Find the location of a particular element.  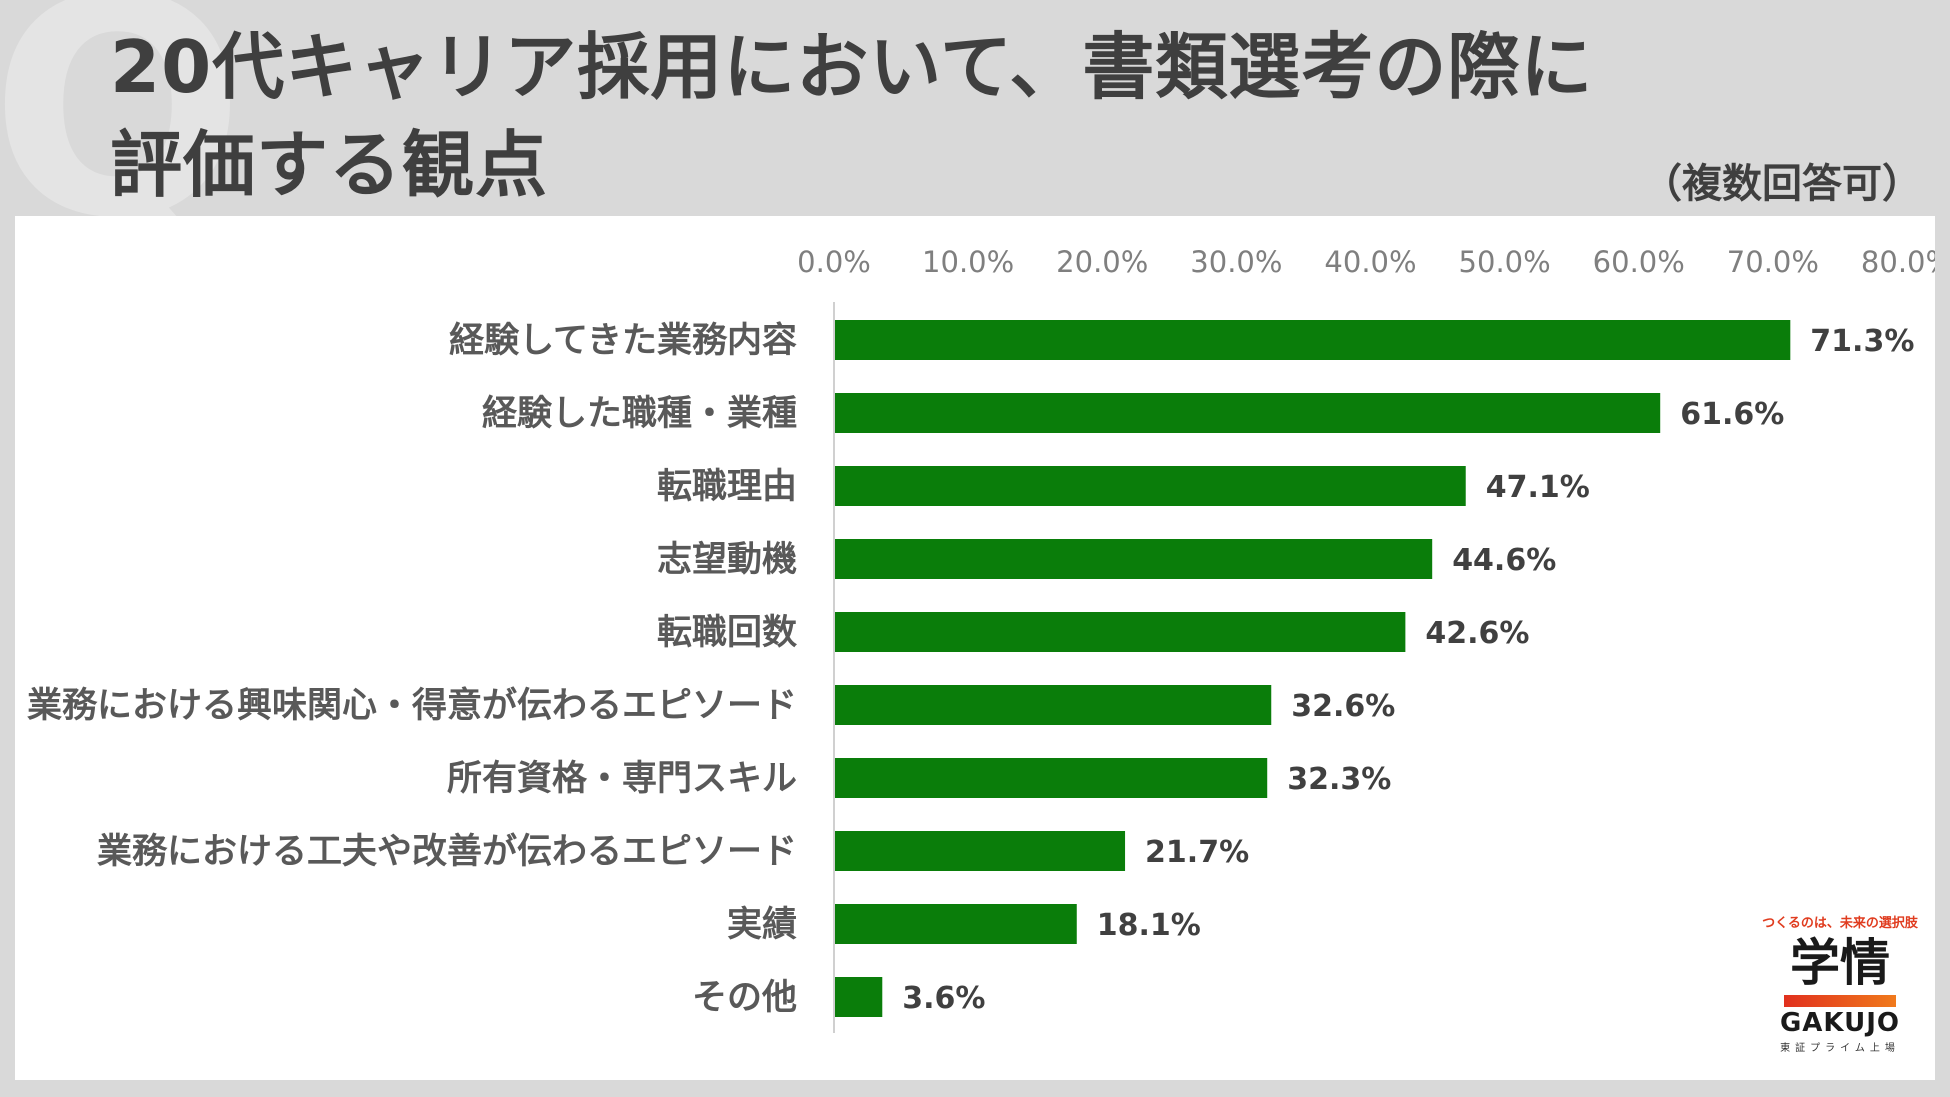

category-label: その他 is located at coordinates (744, 998).